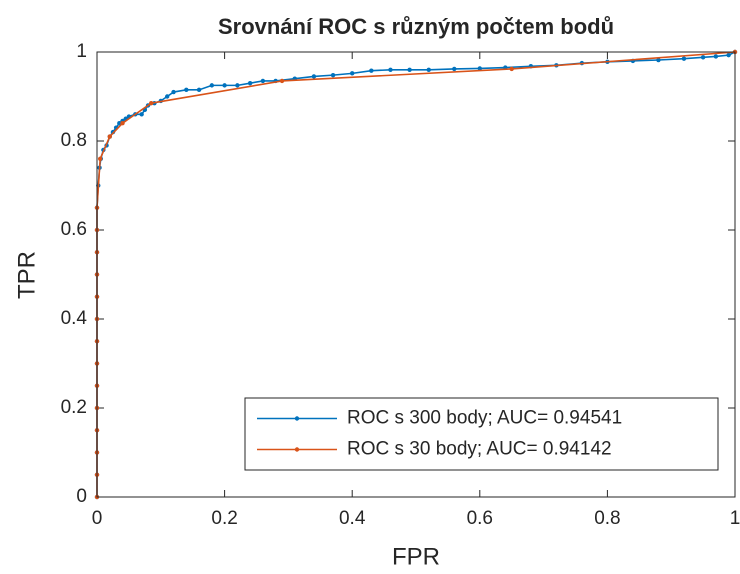  Describe the element at coordinates (416, 26) in the screenshot. I see `chart-title: Srovnání ROC s různým počtem bodů` at that location.